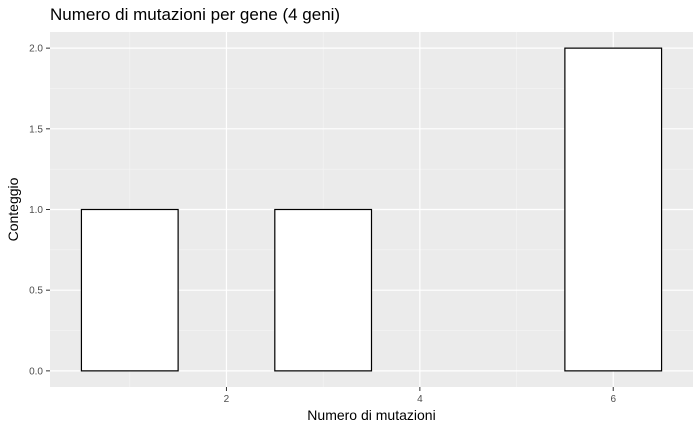 Image resolution: width=700 pixels, height=432 pixels. I want to click on chart-title: Numero di mutazioni per gene (4 geni), so click(195, 14).